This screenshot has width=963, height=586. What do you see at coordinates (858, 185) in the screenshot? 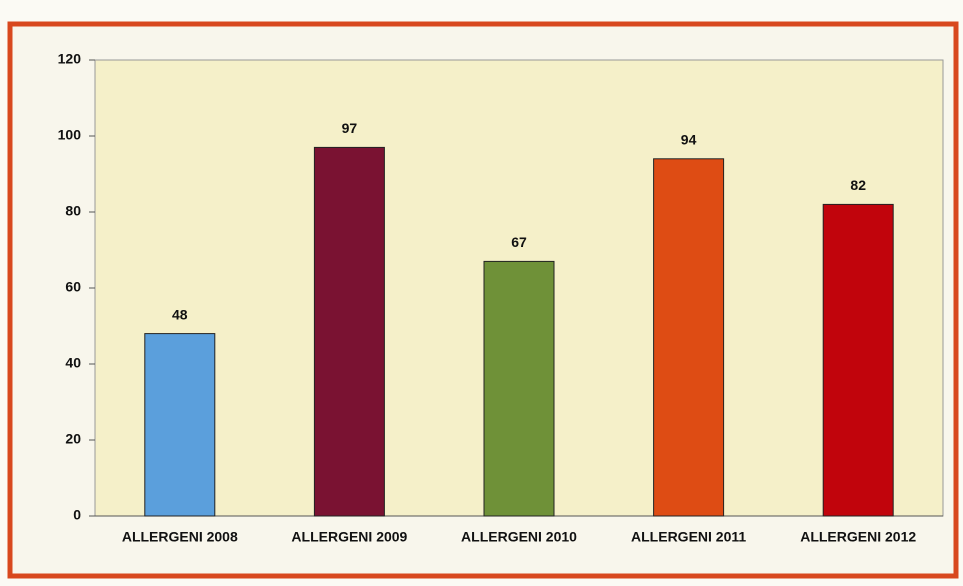
I see `data-label: 82` at bounding box center [858, 185].